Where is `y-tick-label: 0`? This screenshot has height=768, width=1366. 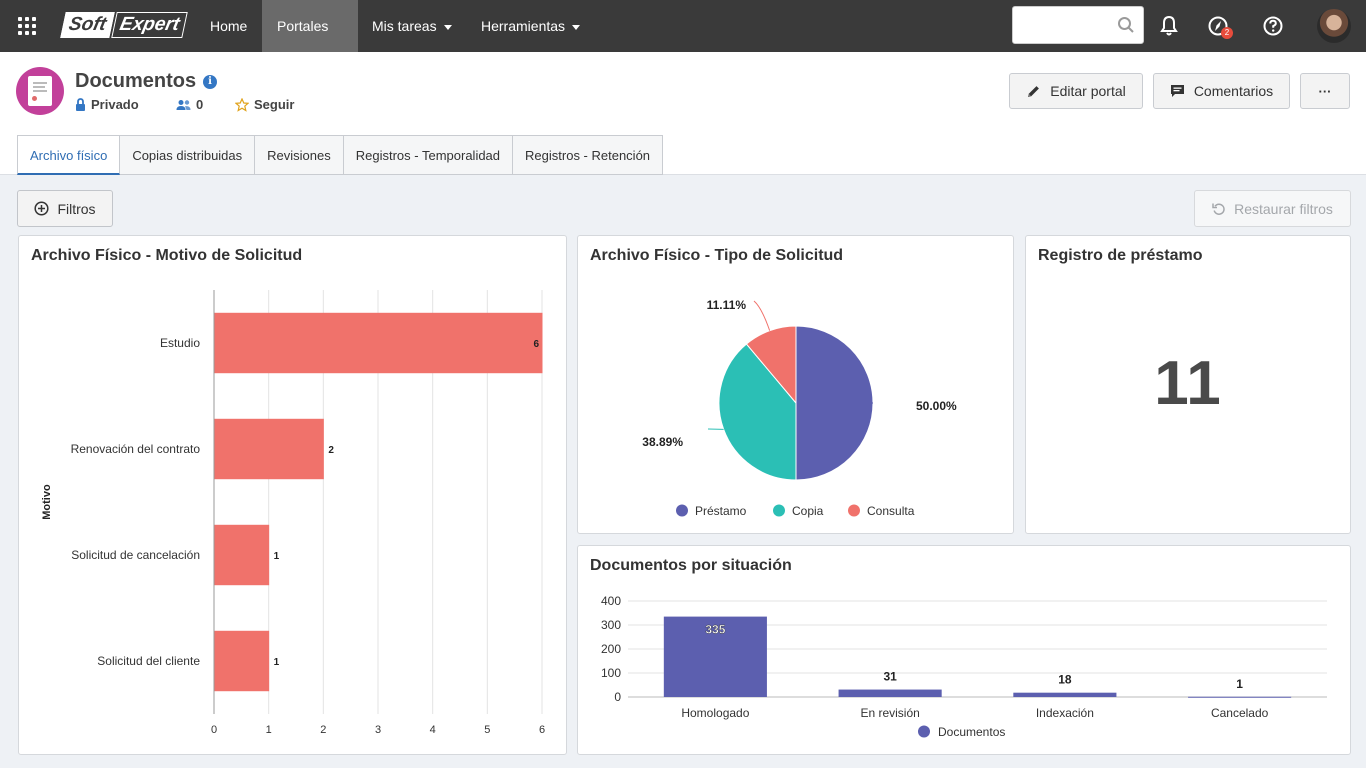 y-tick-label: 0 is located at coordinates (617, 697).